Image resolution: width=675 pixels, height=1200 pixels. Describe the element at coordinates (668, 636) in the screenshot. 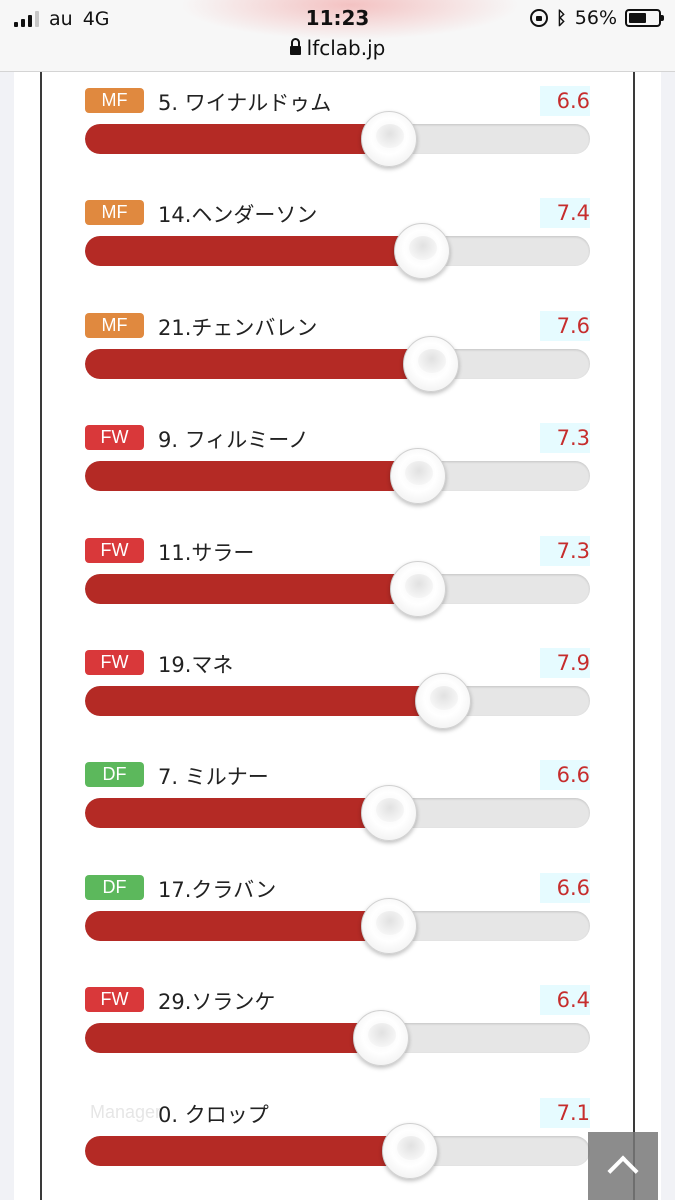

I see `page-margin-right` at that location.